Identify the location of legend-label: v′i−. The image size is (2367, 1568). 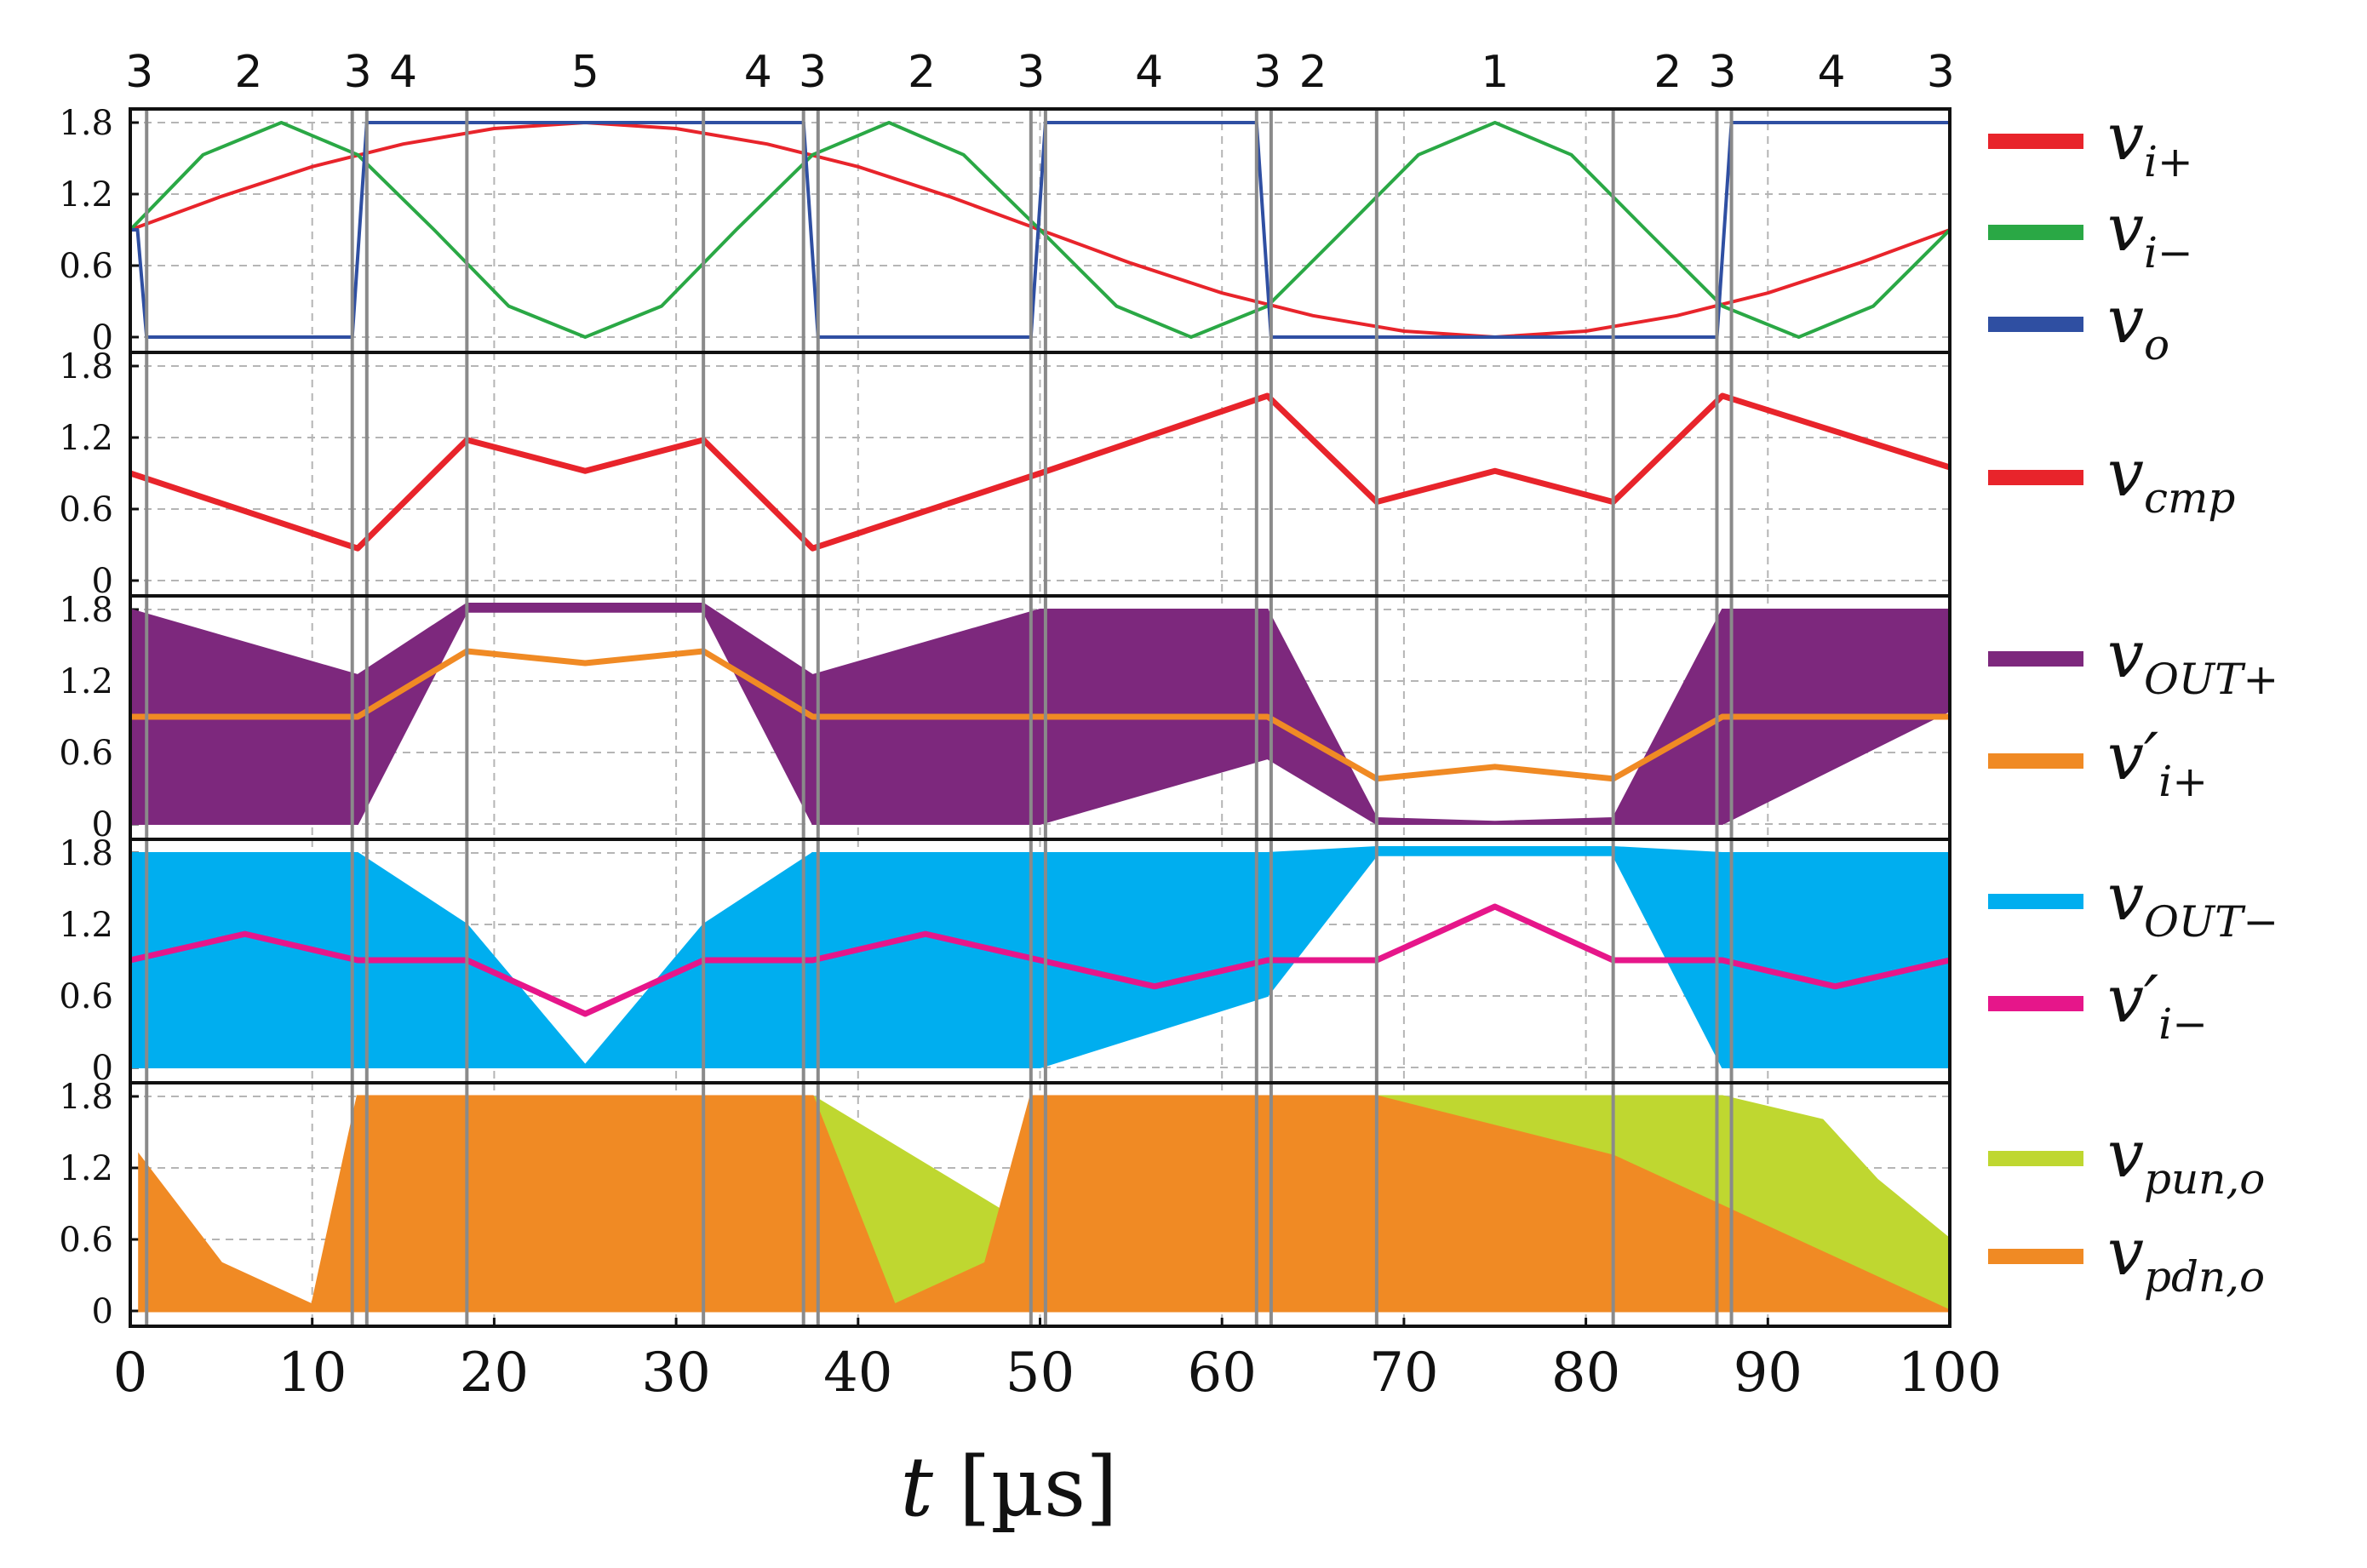
(2157, 1005).